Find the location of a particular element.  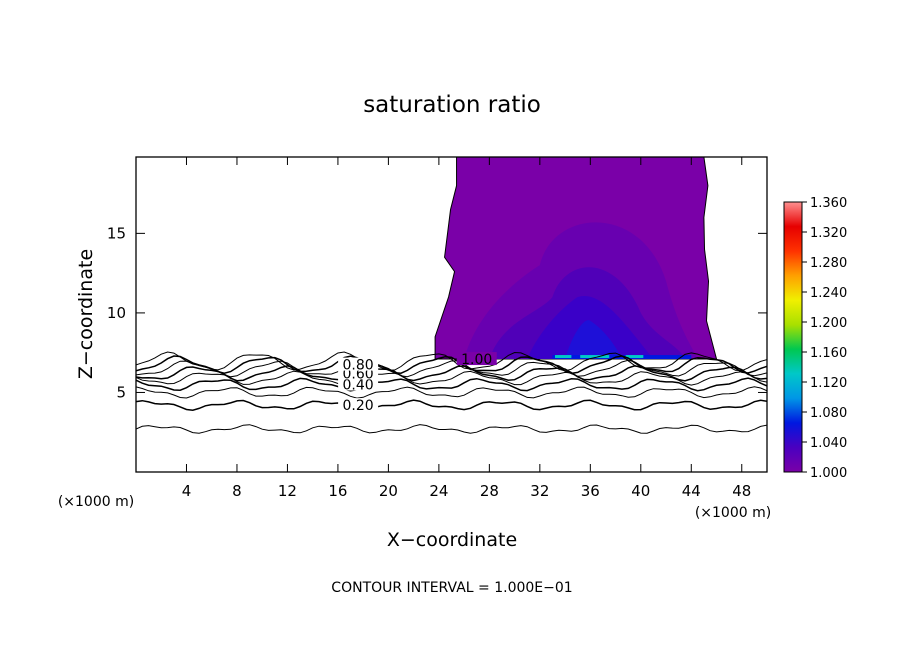

x-tick-label: 32 is located at coordinates (539, 491).